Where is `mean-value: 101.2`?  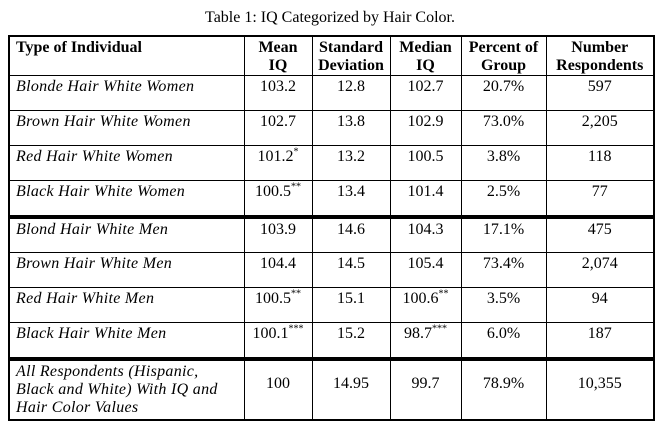
mean-value: 101.2 is located at coordinates (275, 156).